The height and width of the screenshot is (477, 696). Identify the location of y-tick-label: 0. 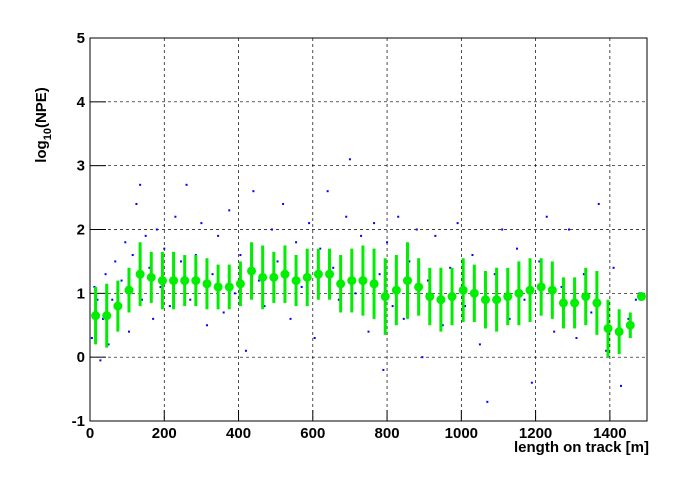
(81, 357).